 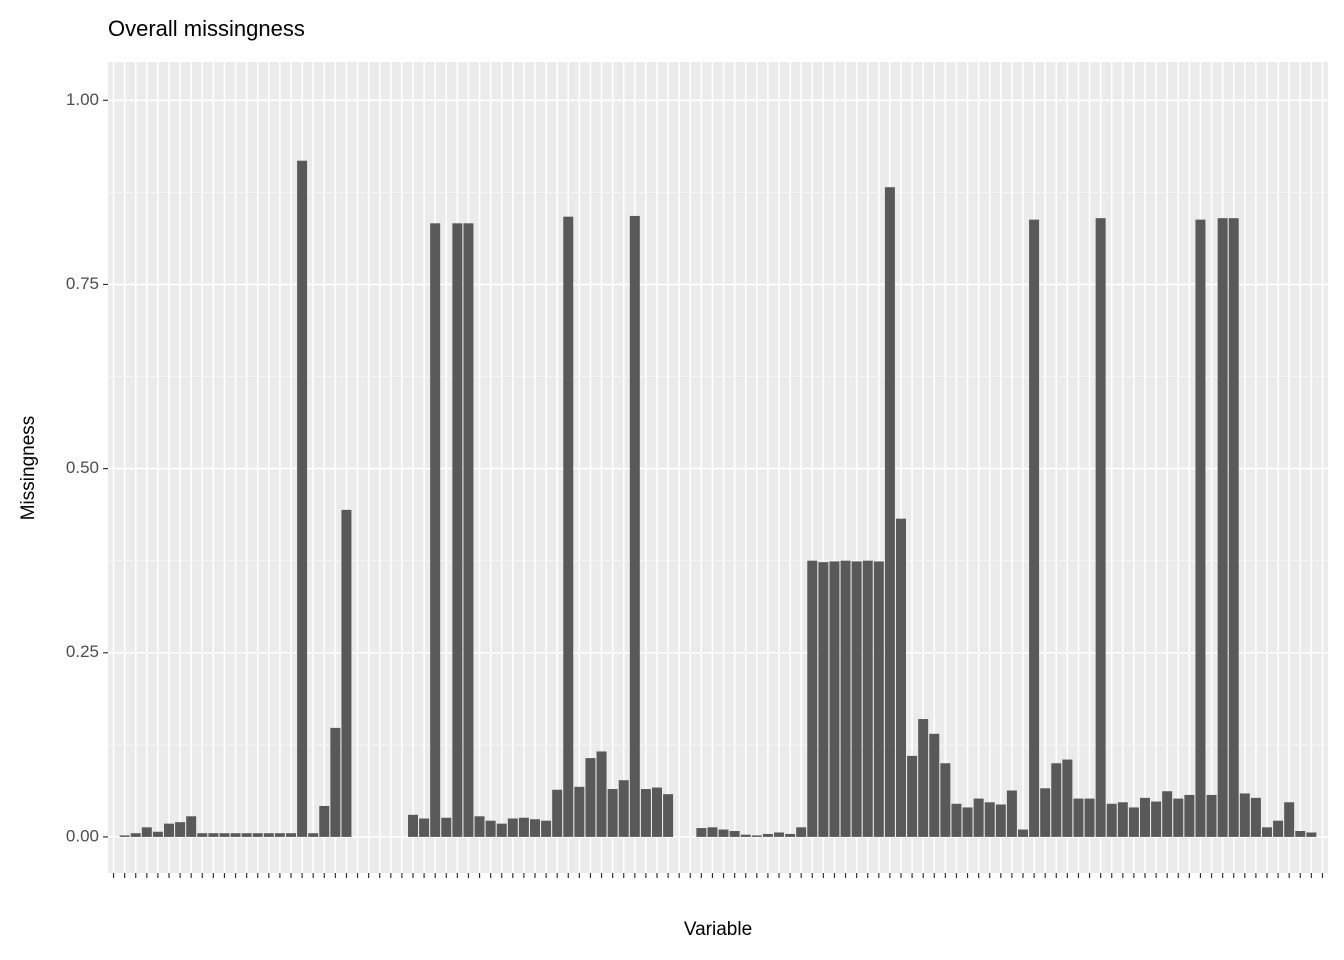 What do you see at coordinates (82, 283) in the screenshot?
I see `y-tick-label: 0.75` at bounding box center [82, 283].